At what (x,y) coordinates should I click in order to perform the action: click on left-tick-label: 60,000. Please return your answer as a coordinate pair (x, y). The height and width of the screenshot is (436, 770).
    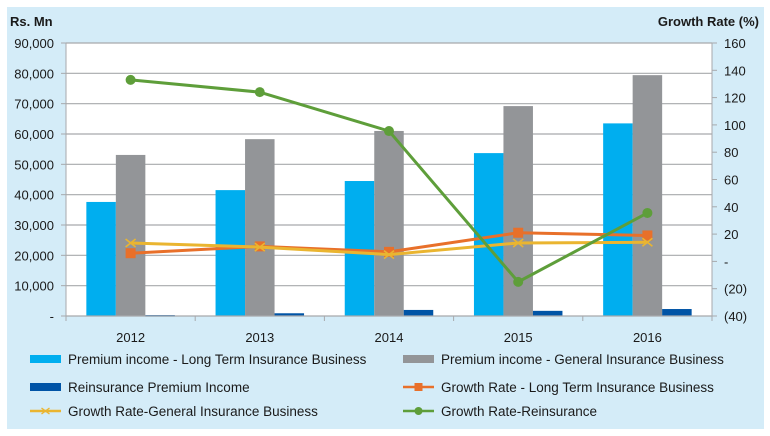
    Looking at the image, I should click on (34, 134).